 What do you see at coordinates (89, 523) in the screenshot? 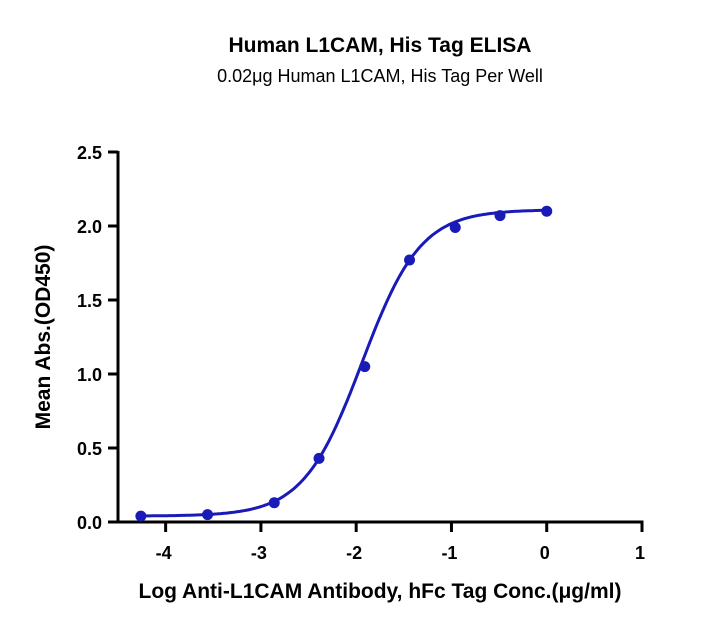
I see `y-tick-label: 0.0` at bounding box center [89, 523].